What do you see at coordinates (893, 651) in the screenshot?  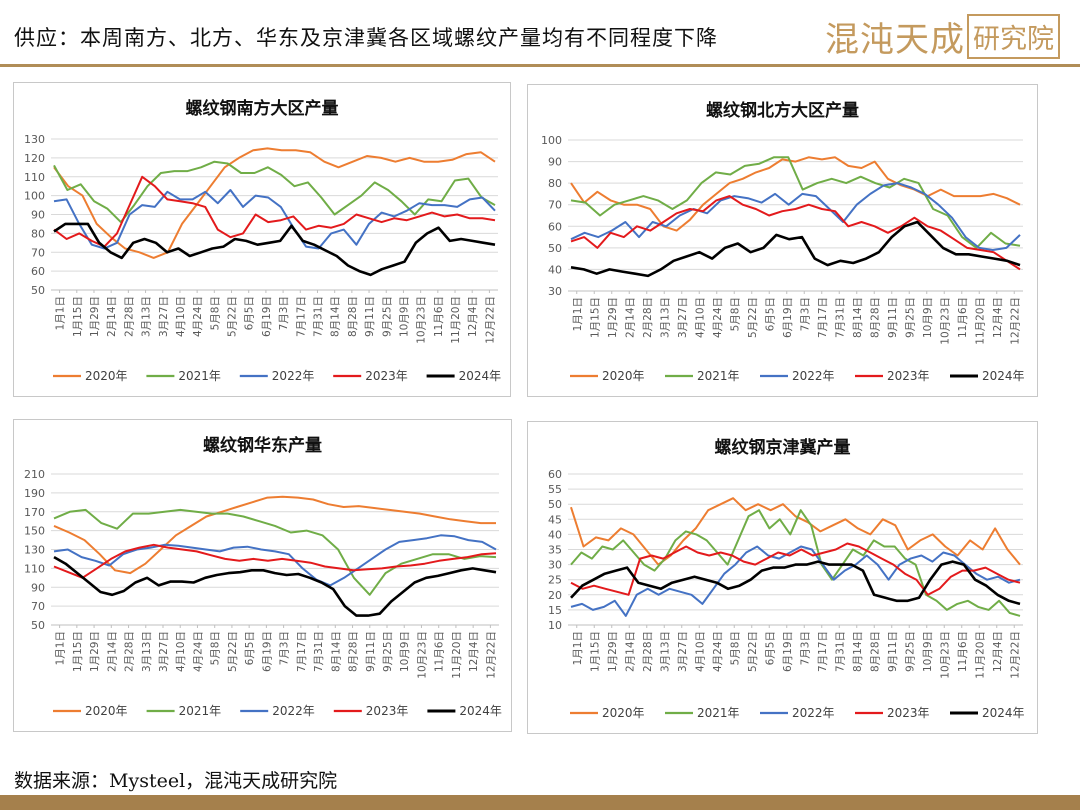 I see `x-tick-label: 9月11日` at bounding box center [893, 651].